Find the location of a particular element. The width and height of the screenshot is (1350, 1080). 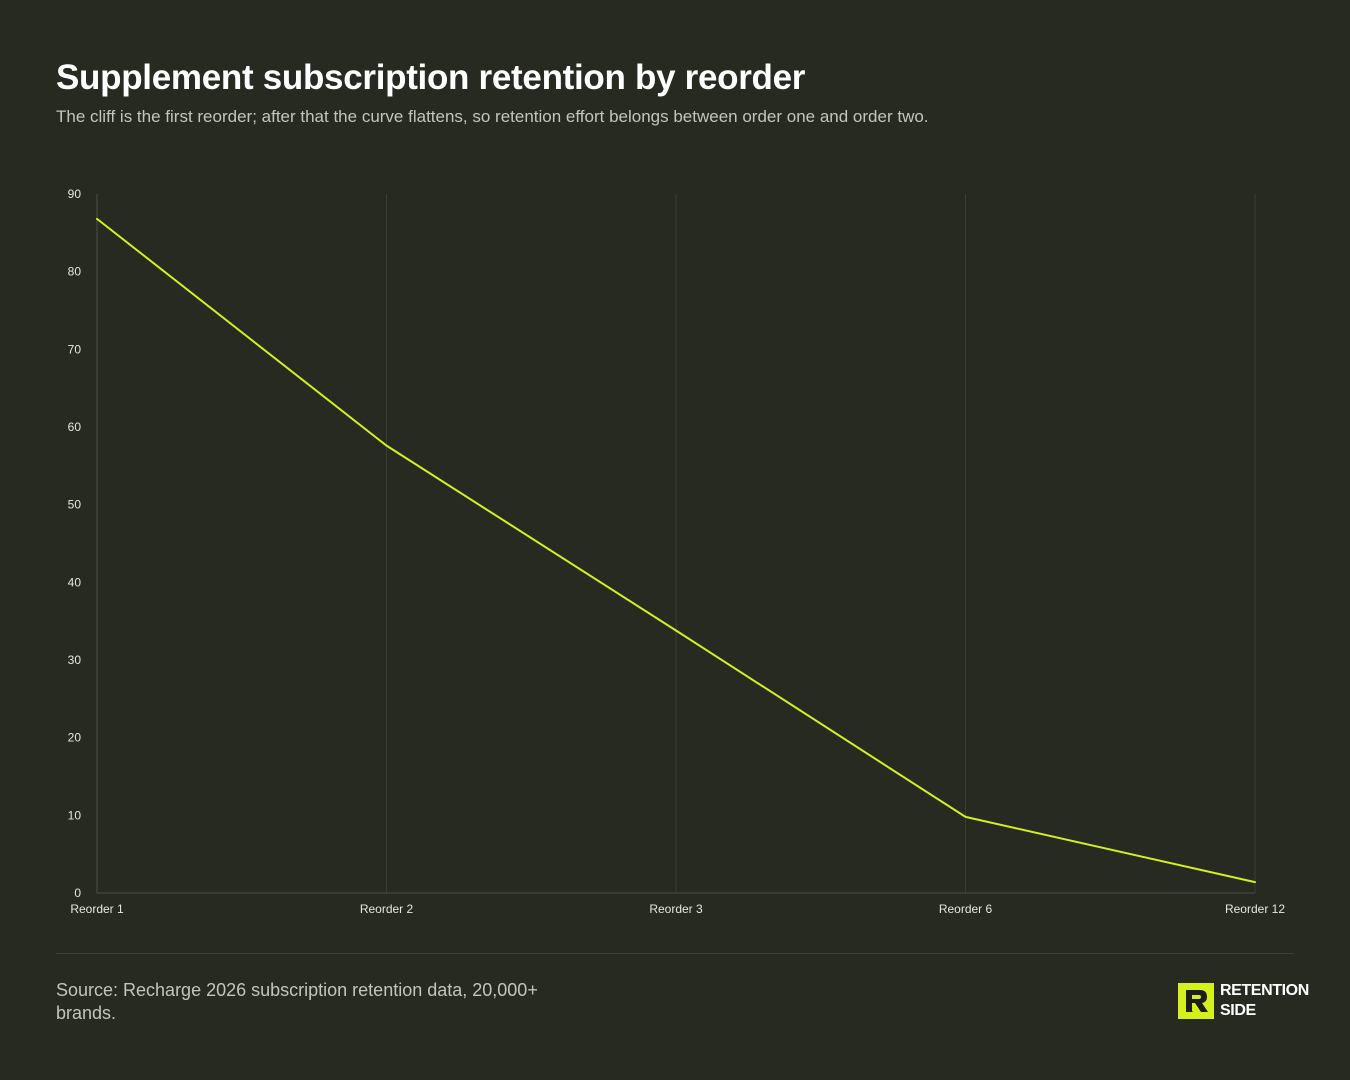

y-tick-label: 50 is located at coordinates (75, 505).